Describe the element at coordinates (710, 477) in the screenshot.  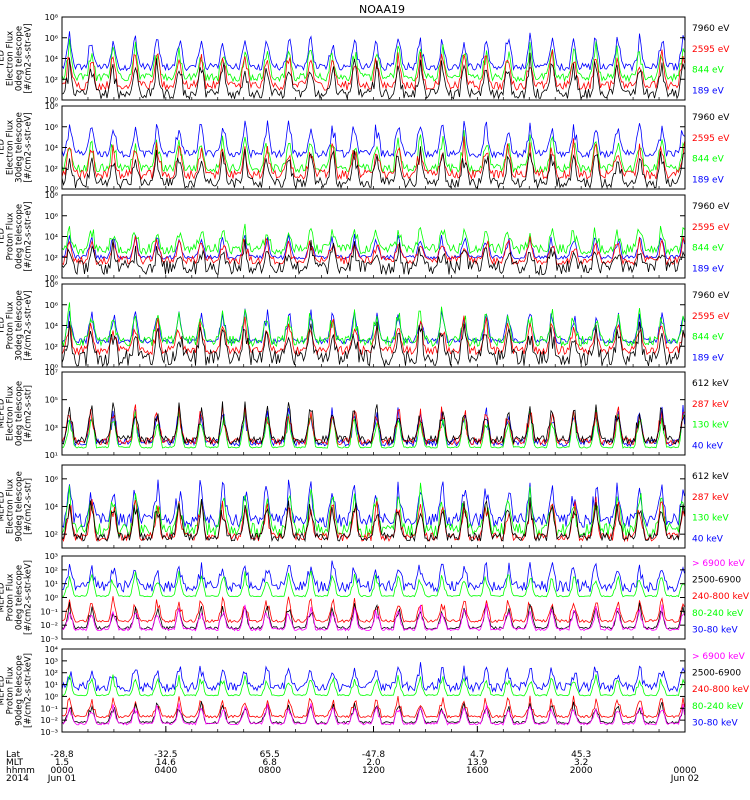
I see `legend-item: 612 keV` at that location.